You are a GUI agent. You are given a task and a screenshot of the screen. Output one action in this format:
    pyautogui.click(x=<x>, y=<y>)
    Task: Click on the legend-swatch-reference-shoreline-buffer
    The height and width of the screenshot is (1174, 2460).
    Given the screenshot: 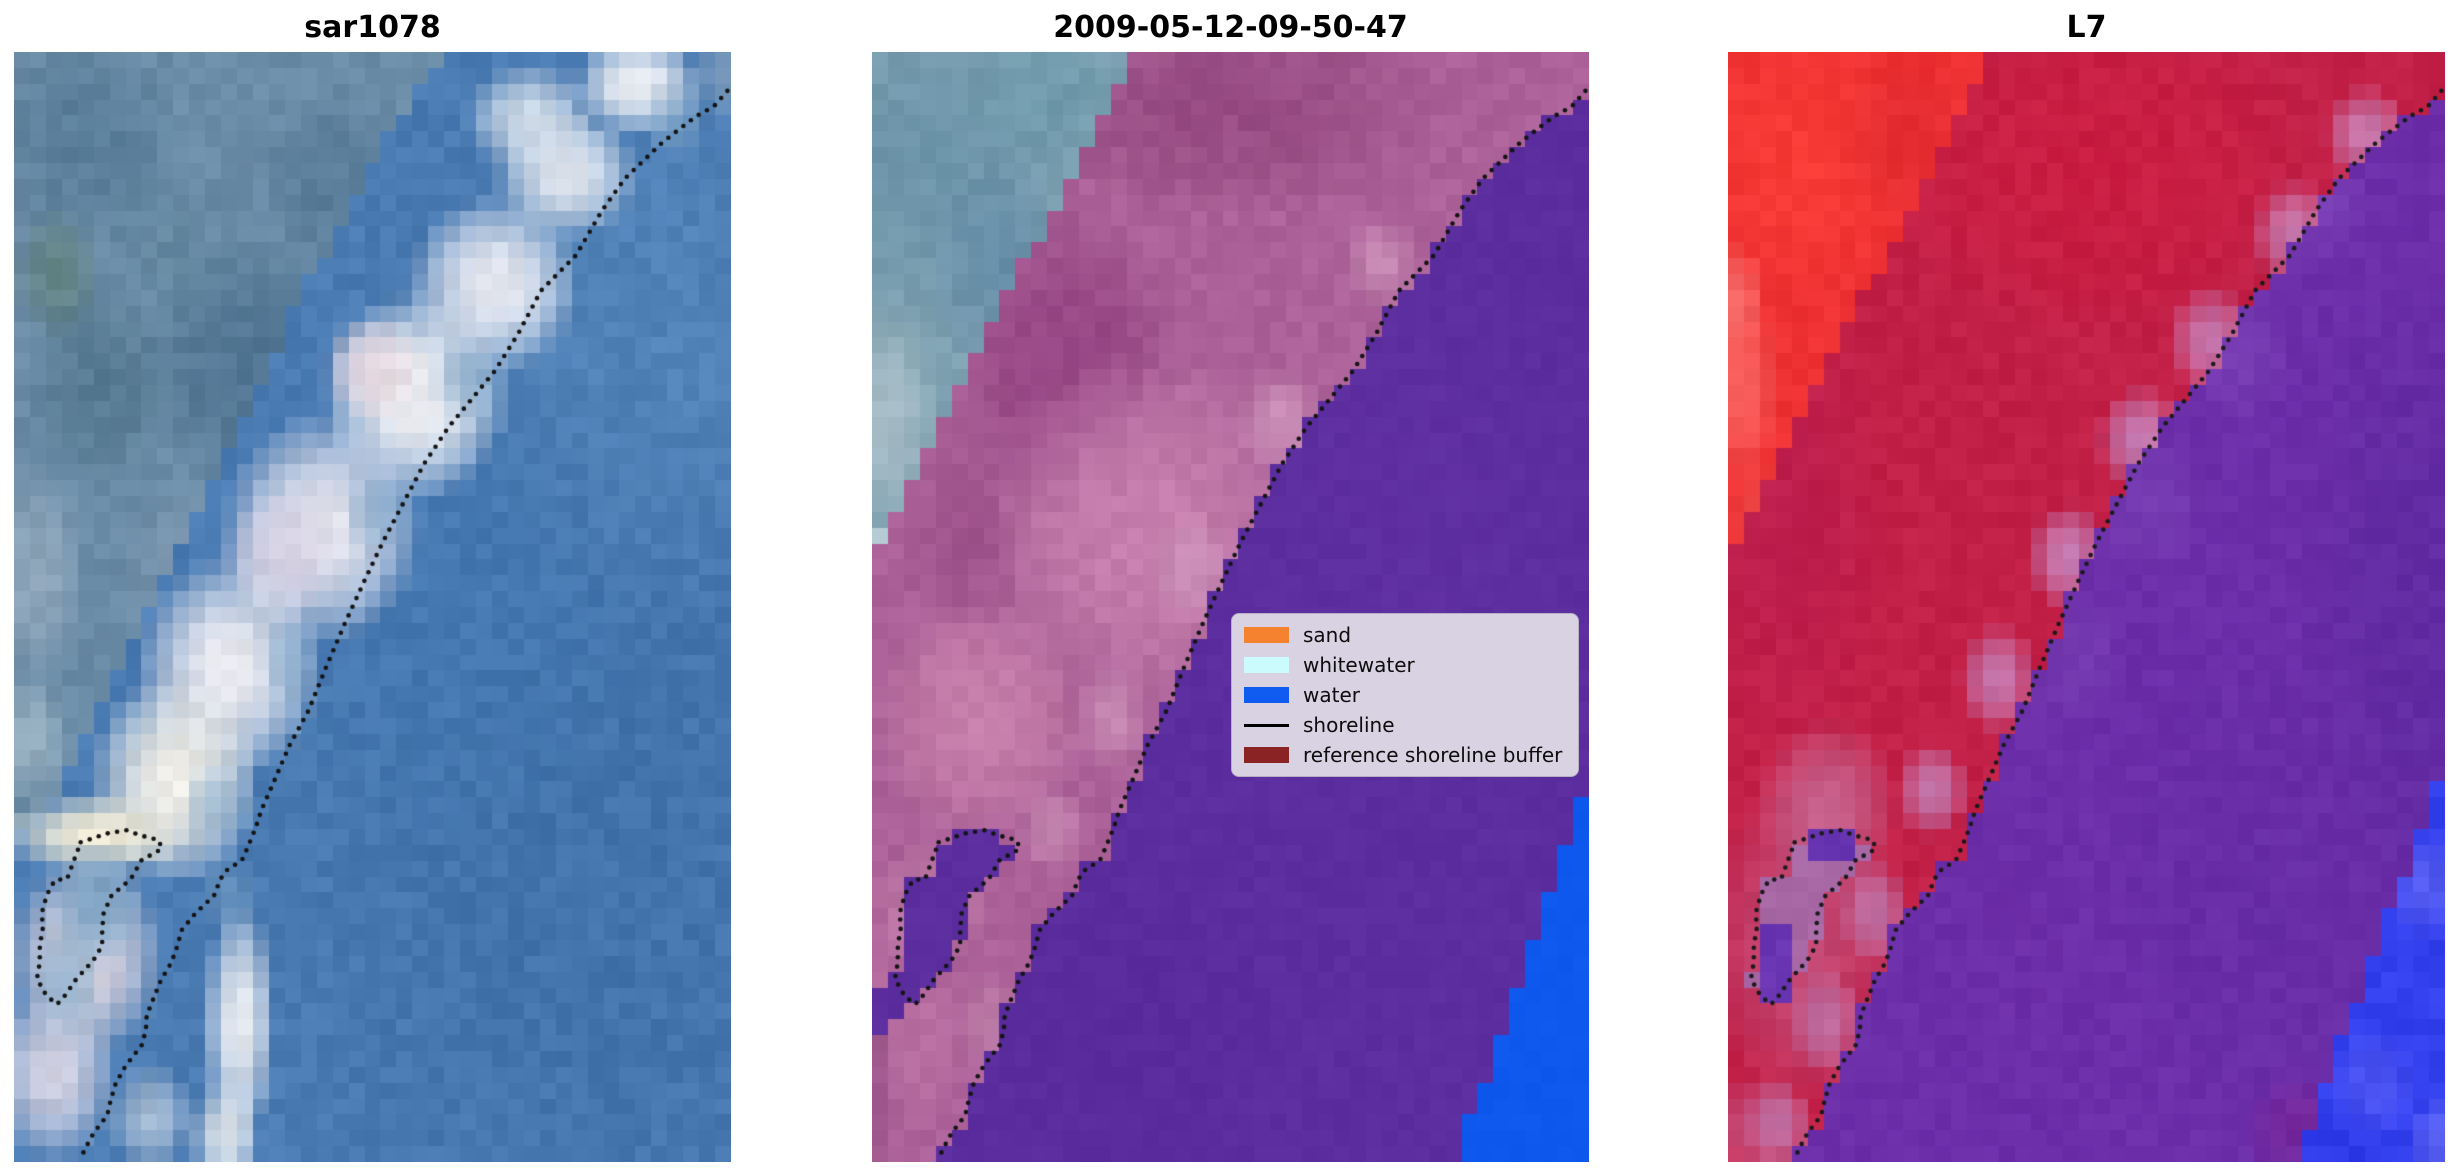 What is the action you would take?
    pyautogui.click(x=1266, y=755)
    